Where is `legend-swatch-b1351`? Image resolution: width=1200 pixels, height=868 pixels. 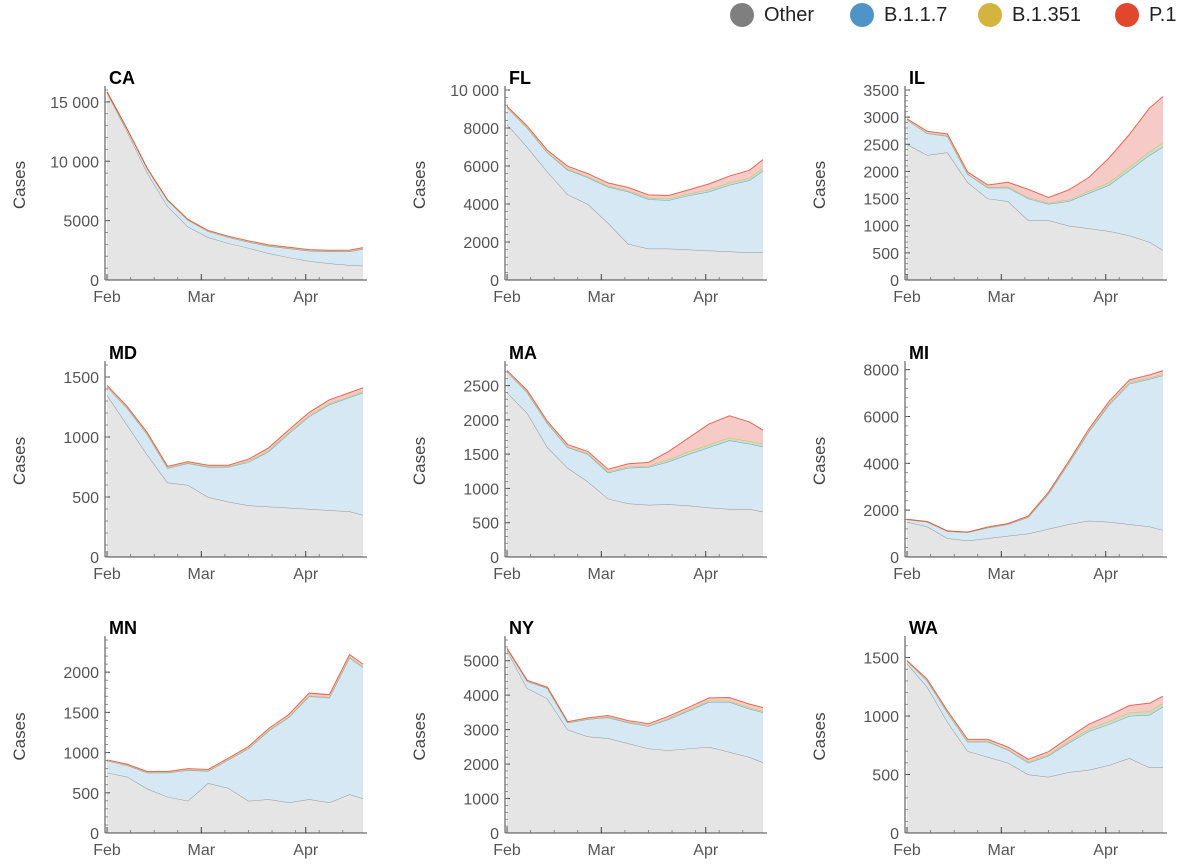
legend-swatch-b1351 is located at coordinates (990, 15).